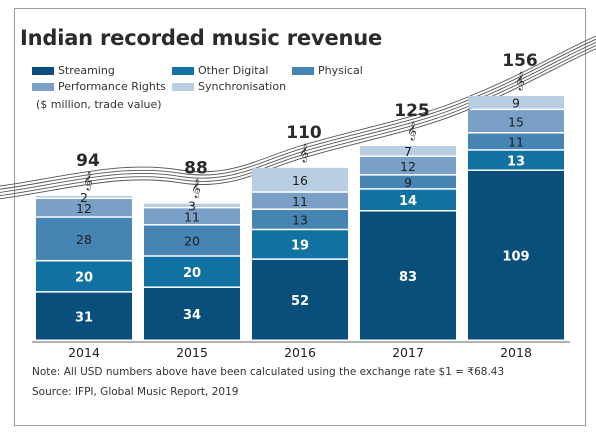 The image size is (596, 433). I want to click on x-tick-label: 2016, so click(300, 352).